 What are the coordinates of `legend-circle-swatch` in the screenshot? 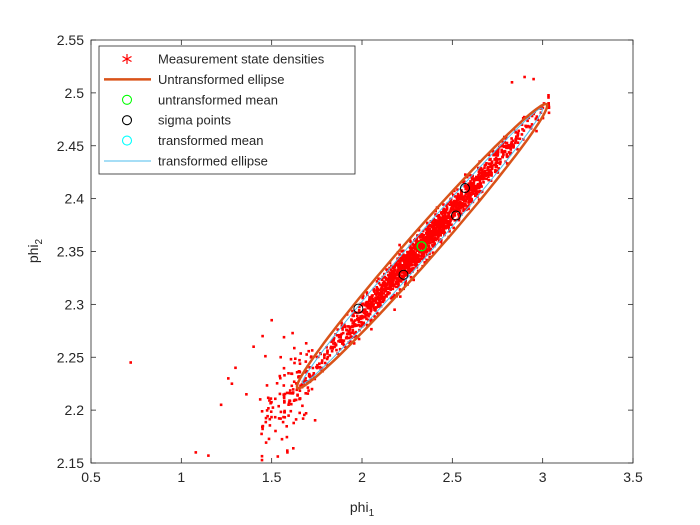 It's located at (127, 140).